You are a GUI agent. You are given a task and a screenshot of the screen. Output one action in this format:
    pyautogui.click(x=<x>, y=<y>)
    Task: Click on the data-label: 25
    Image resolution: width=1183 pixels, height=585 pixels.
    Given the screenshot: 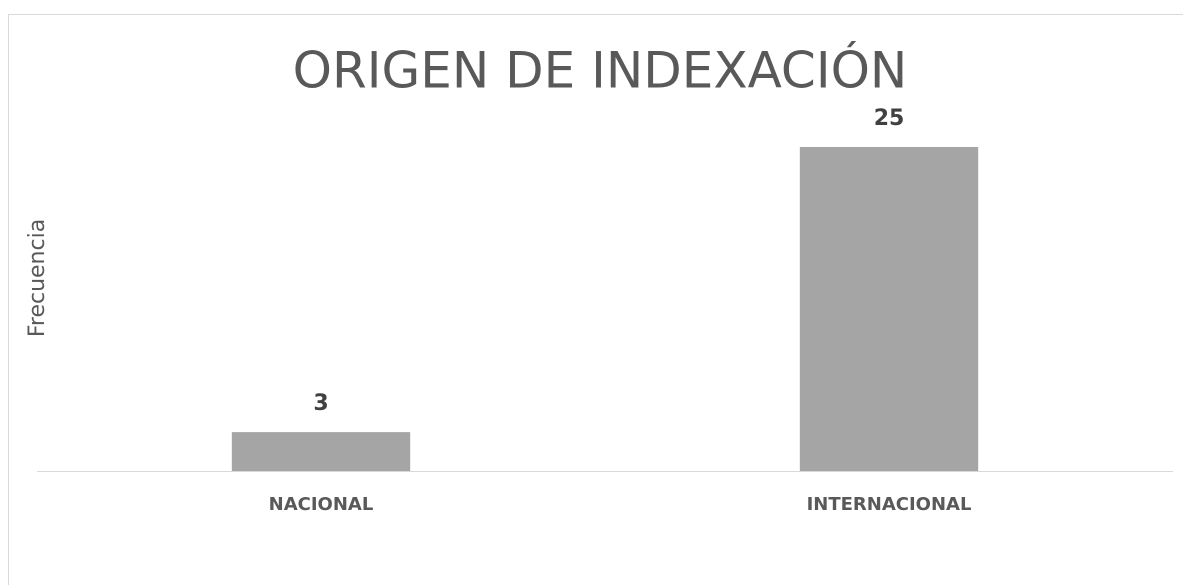 What is the action you would take?
    pyautogui.click(x=889, y=118)
    